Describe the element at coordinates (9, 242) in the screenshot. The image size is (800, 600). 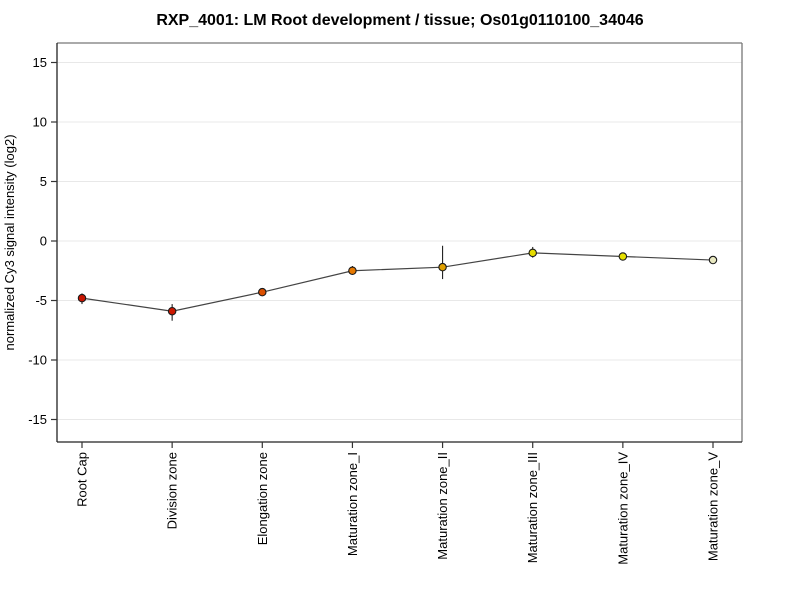
I see `y-axis-label: normalized Cy3 signal intensity (log2)` at that location.